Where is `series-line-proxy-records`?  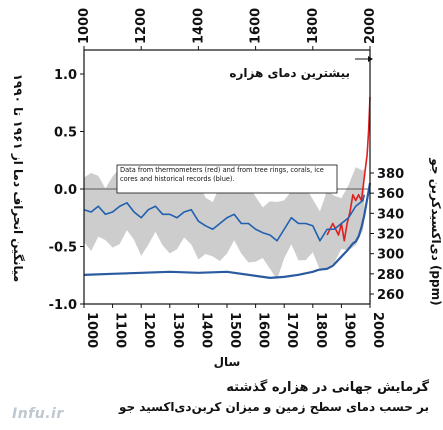
series-line-proxy-records is located at coordinates (224, 218).